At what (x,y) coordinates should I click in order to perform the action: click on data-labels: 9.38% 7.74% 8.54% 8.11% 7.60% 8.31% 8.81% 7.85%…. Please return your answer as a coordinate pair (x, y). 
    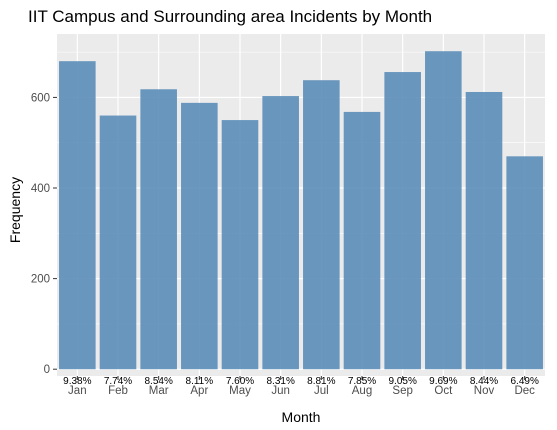
    Looking at the image, I should click on (301, 381).